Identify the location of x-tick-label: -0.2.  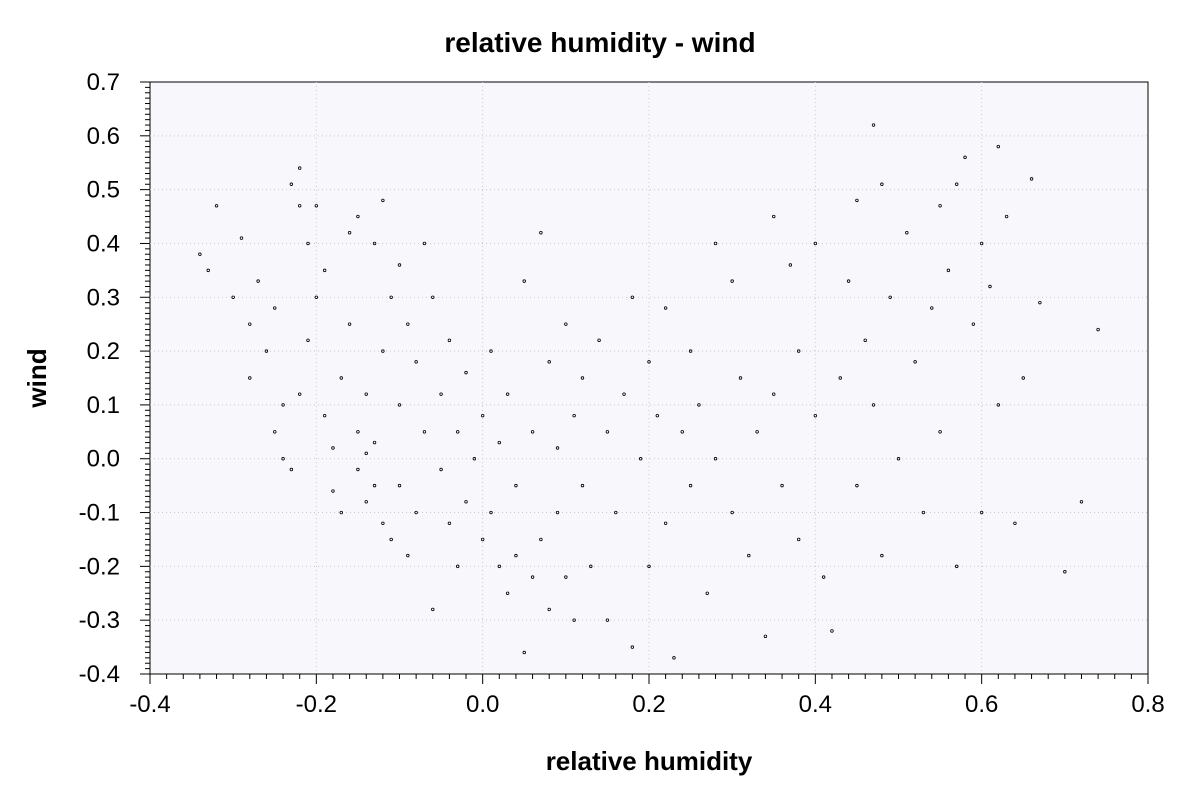
(316, 704).